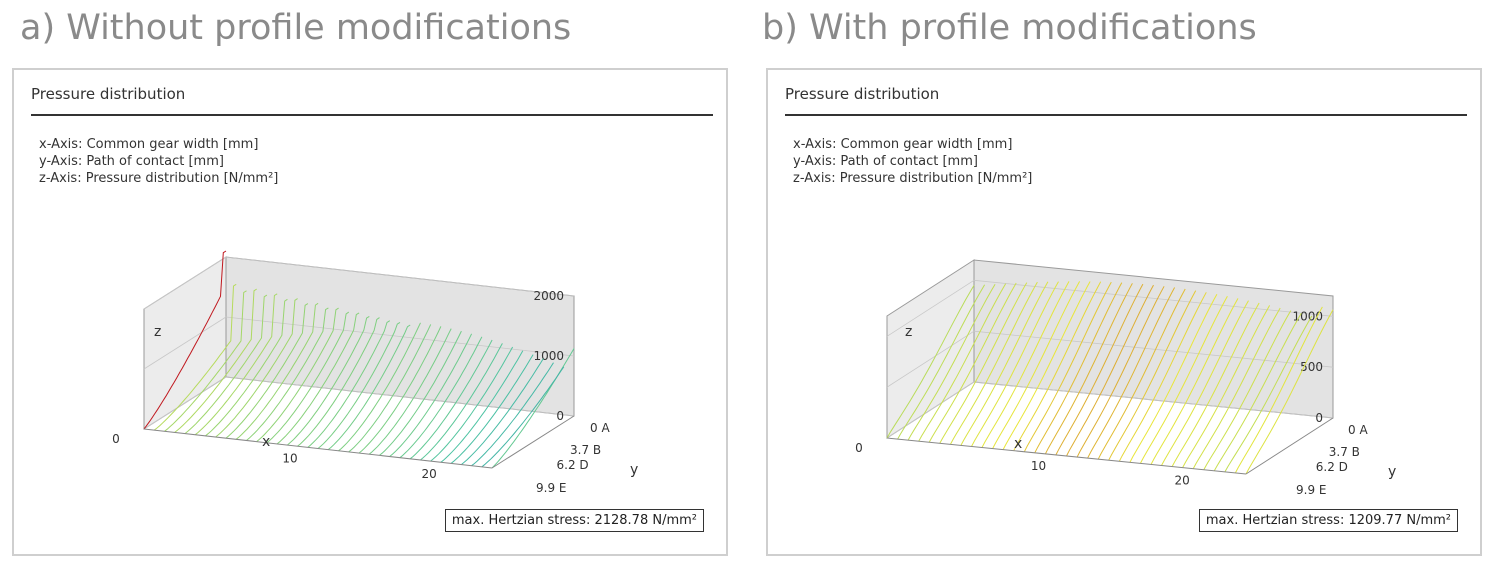 The image size is (1493, 564). What do you see at coordinates (560, 416) in the screenshot?
I see `z-tick-label: 0` at bounding box center [560, 416].